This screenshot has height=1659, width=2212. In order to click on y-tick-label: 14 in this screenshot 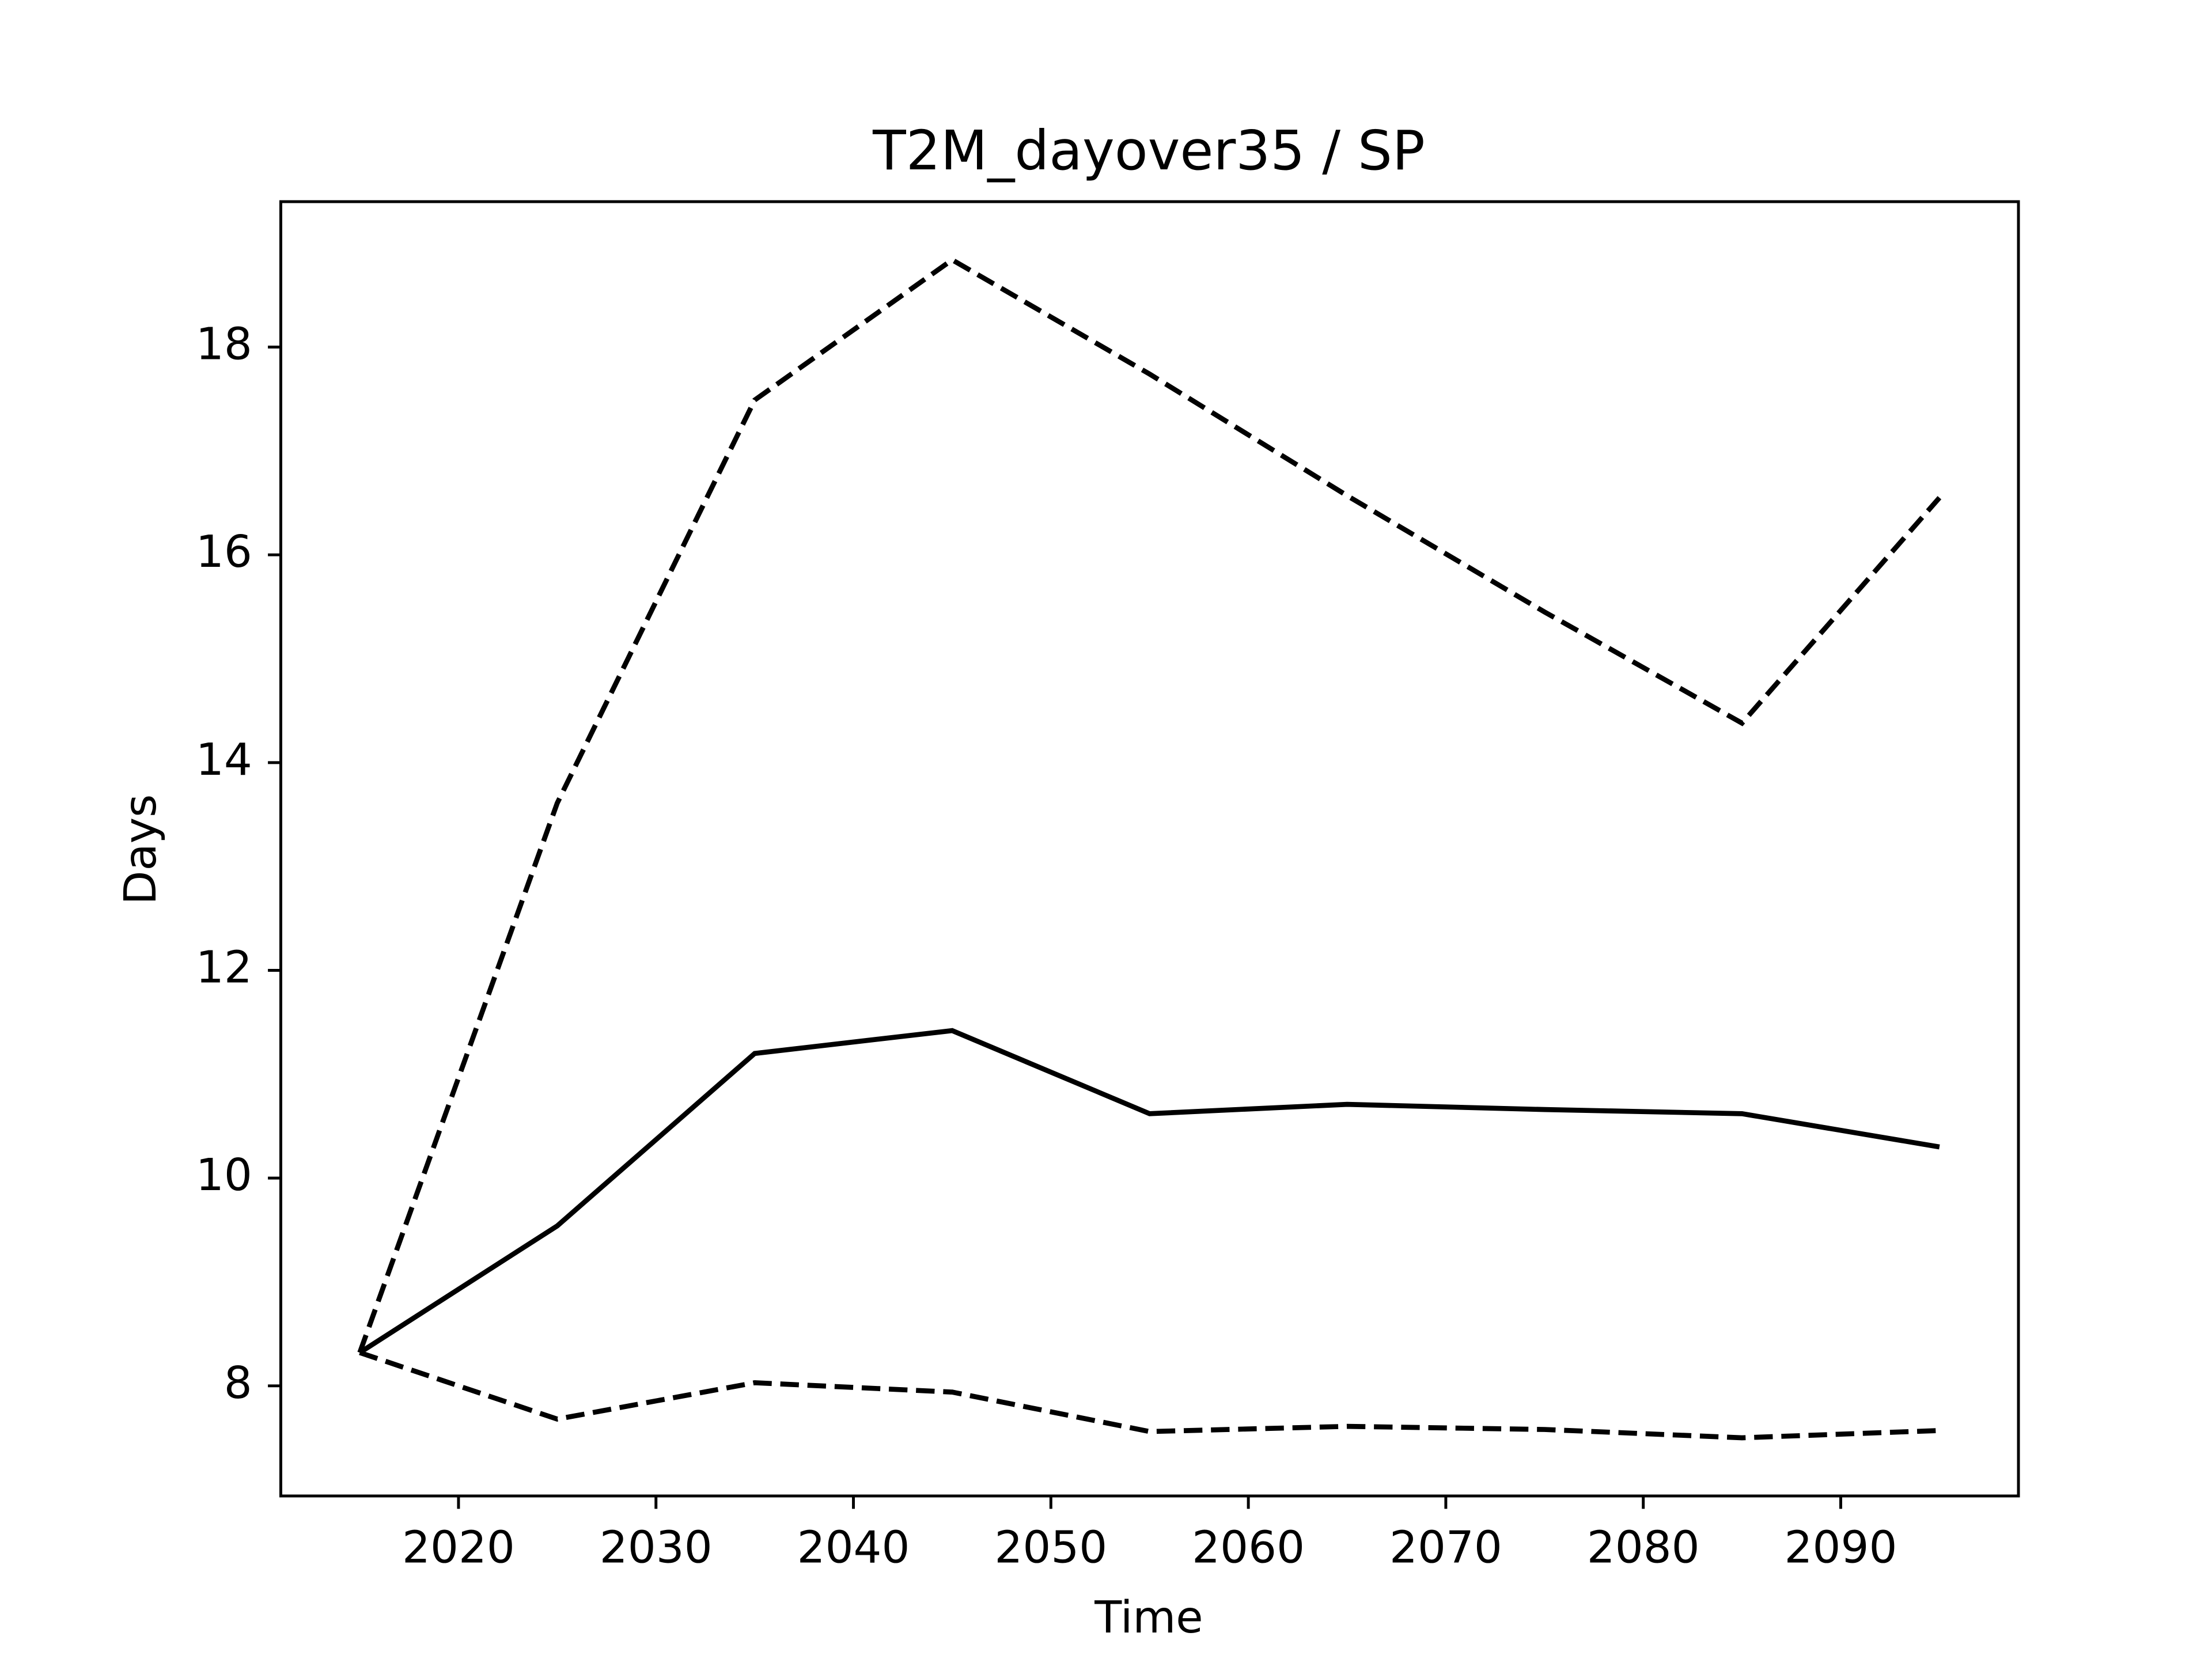, I will do `click(224, 760)`.